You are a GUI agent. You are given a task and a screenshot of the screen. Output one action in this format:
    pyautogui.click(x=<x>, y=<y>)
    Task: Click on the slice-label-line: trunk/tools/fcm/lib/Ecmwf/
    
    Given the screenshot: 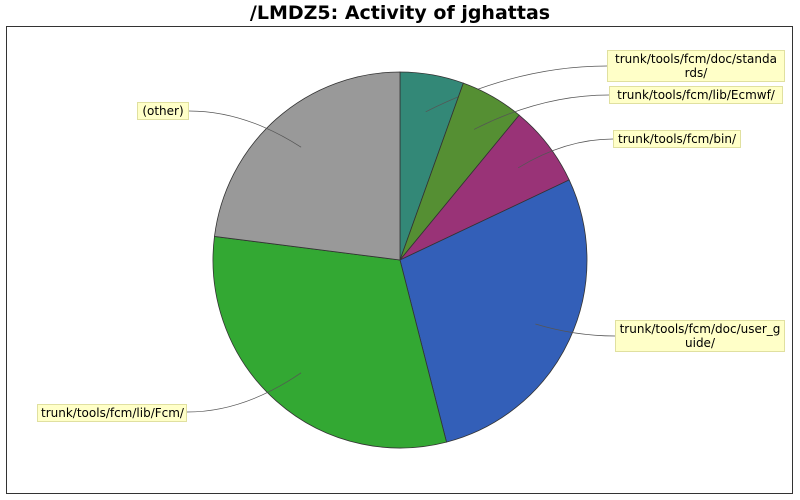 What is the action you would take?
    pyautogui.click(x=696, y=95)
    